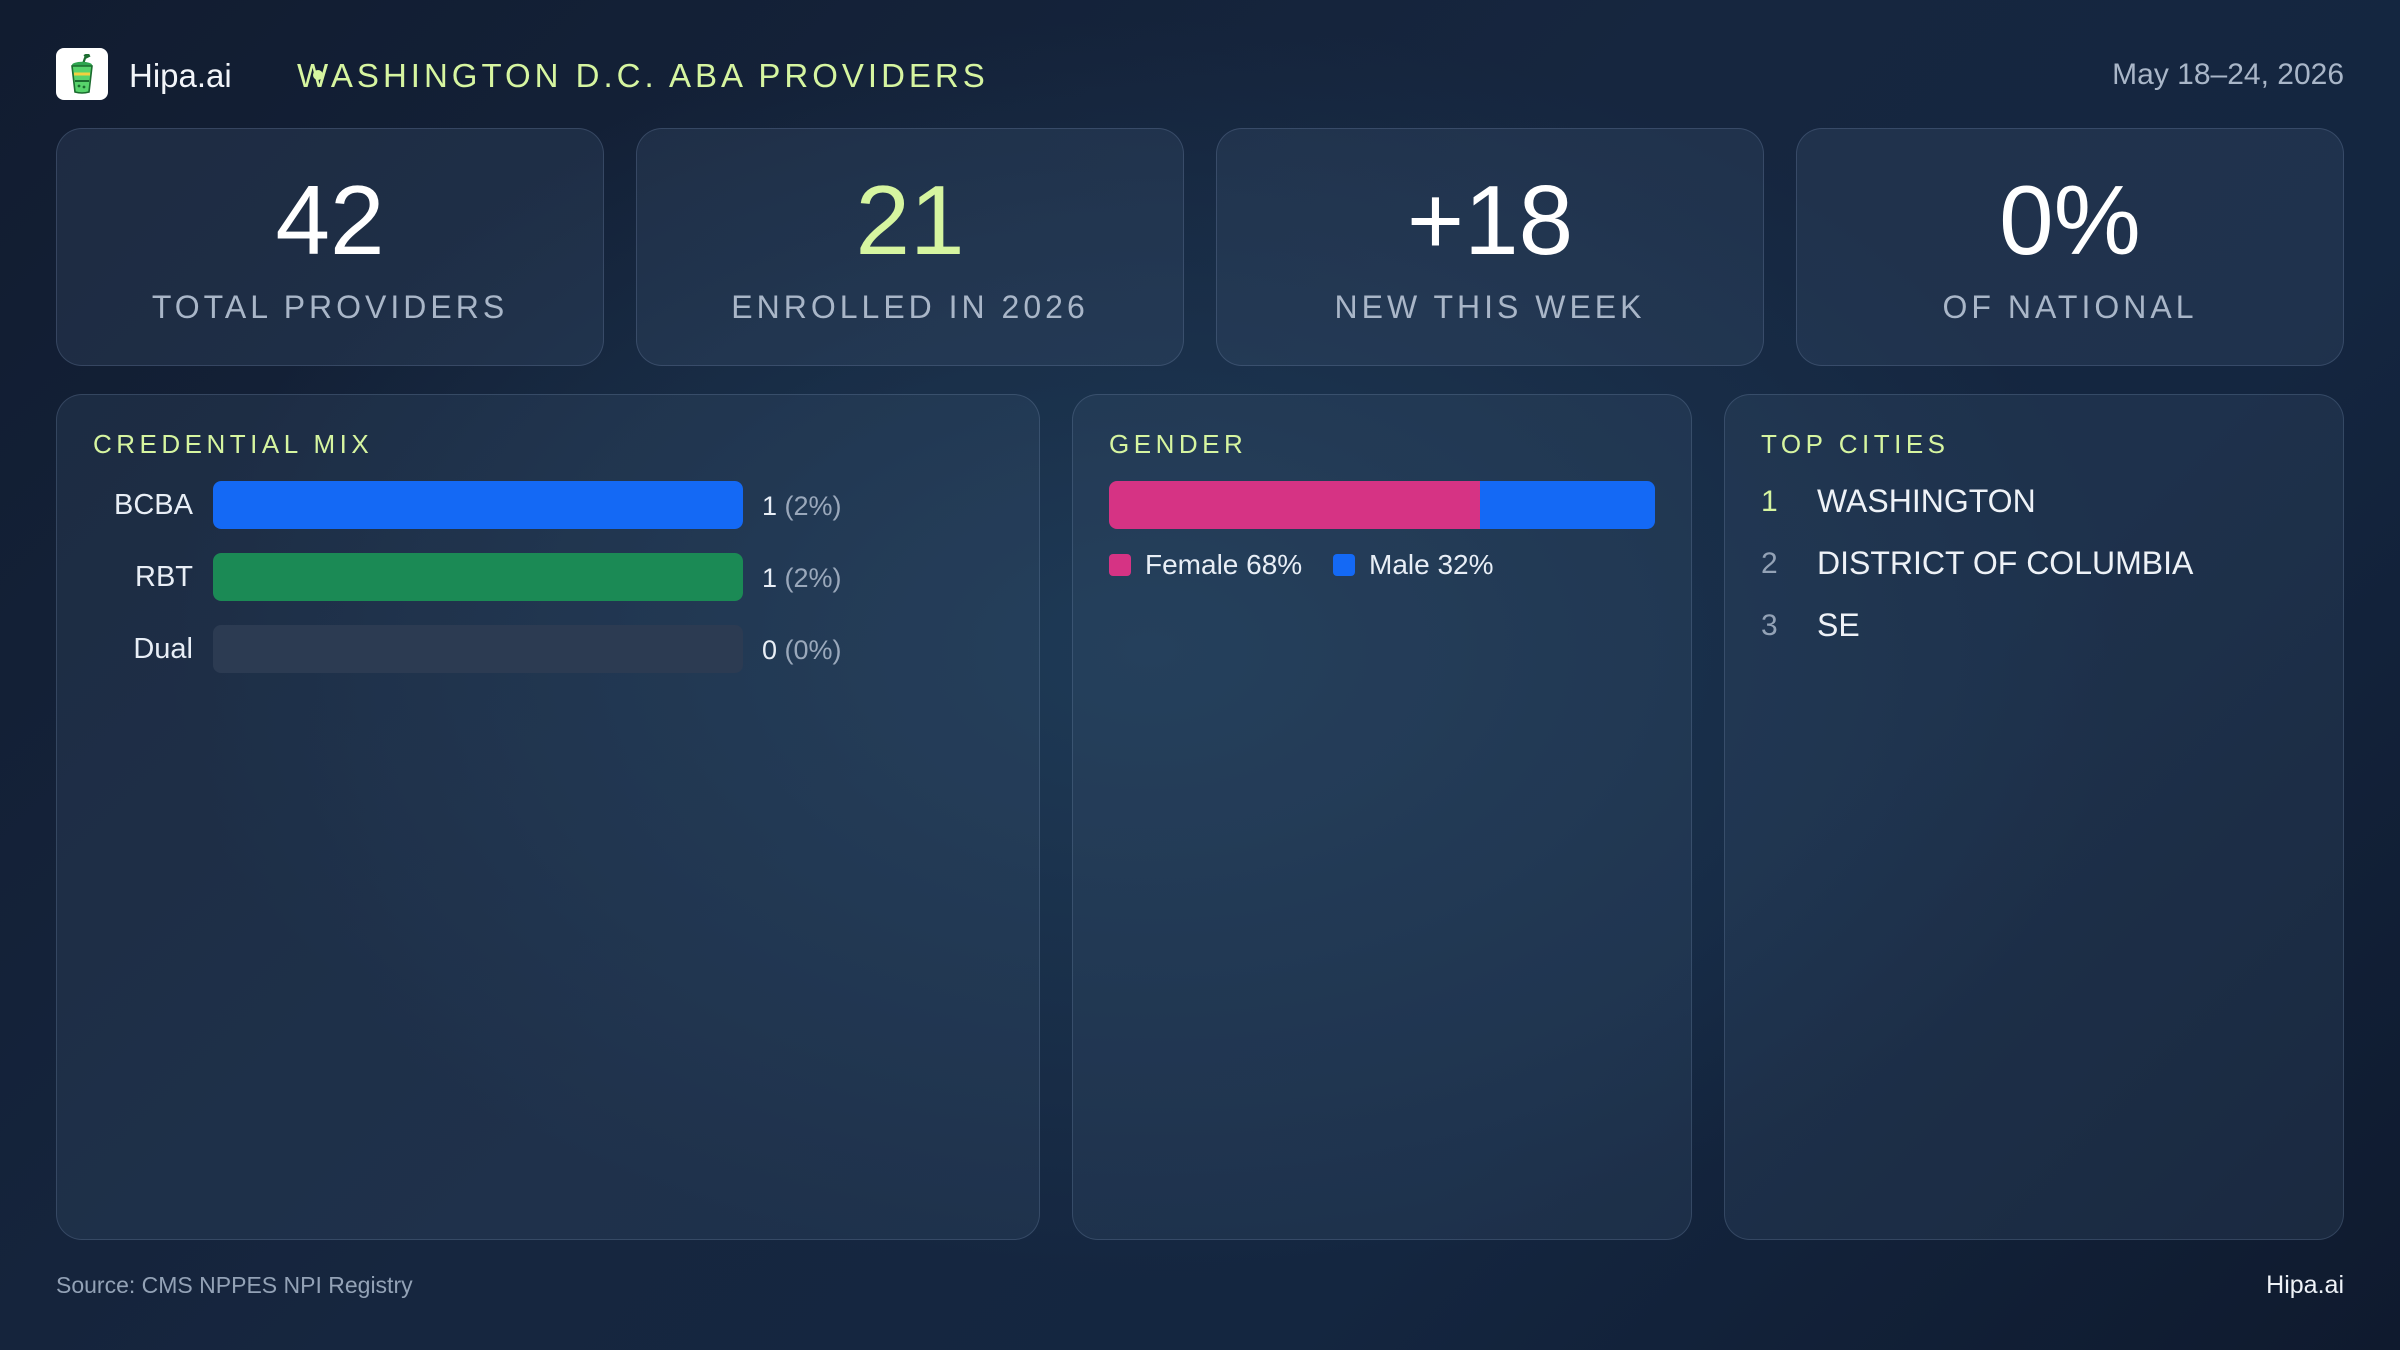 The height and width of the screenshot is (1350, 2400). I want to click on kpi-value: 0%, so click(2070, 220).